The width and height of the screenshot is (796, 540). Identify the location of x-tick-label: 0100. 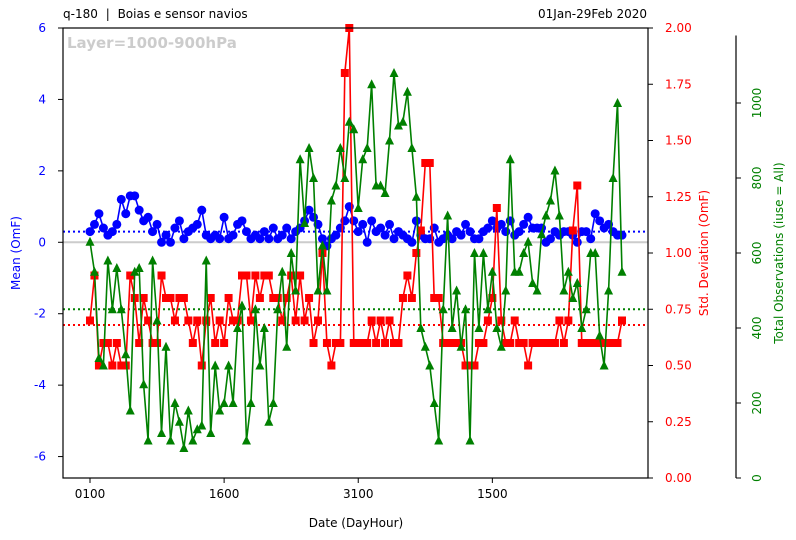
(90, 494).